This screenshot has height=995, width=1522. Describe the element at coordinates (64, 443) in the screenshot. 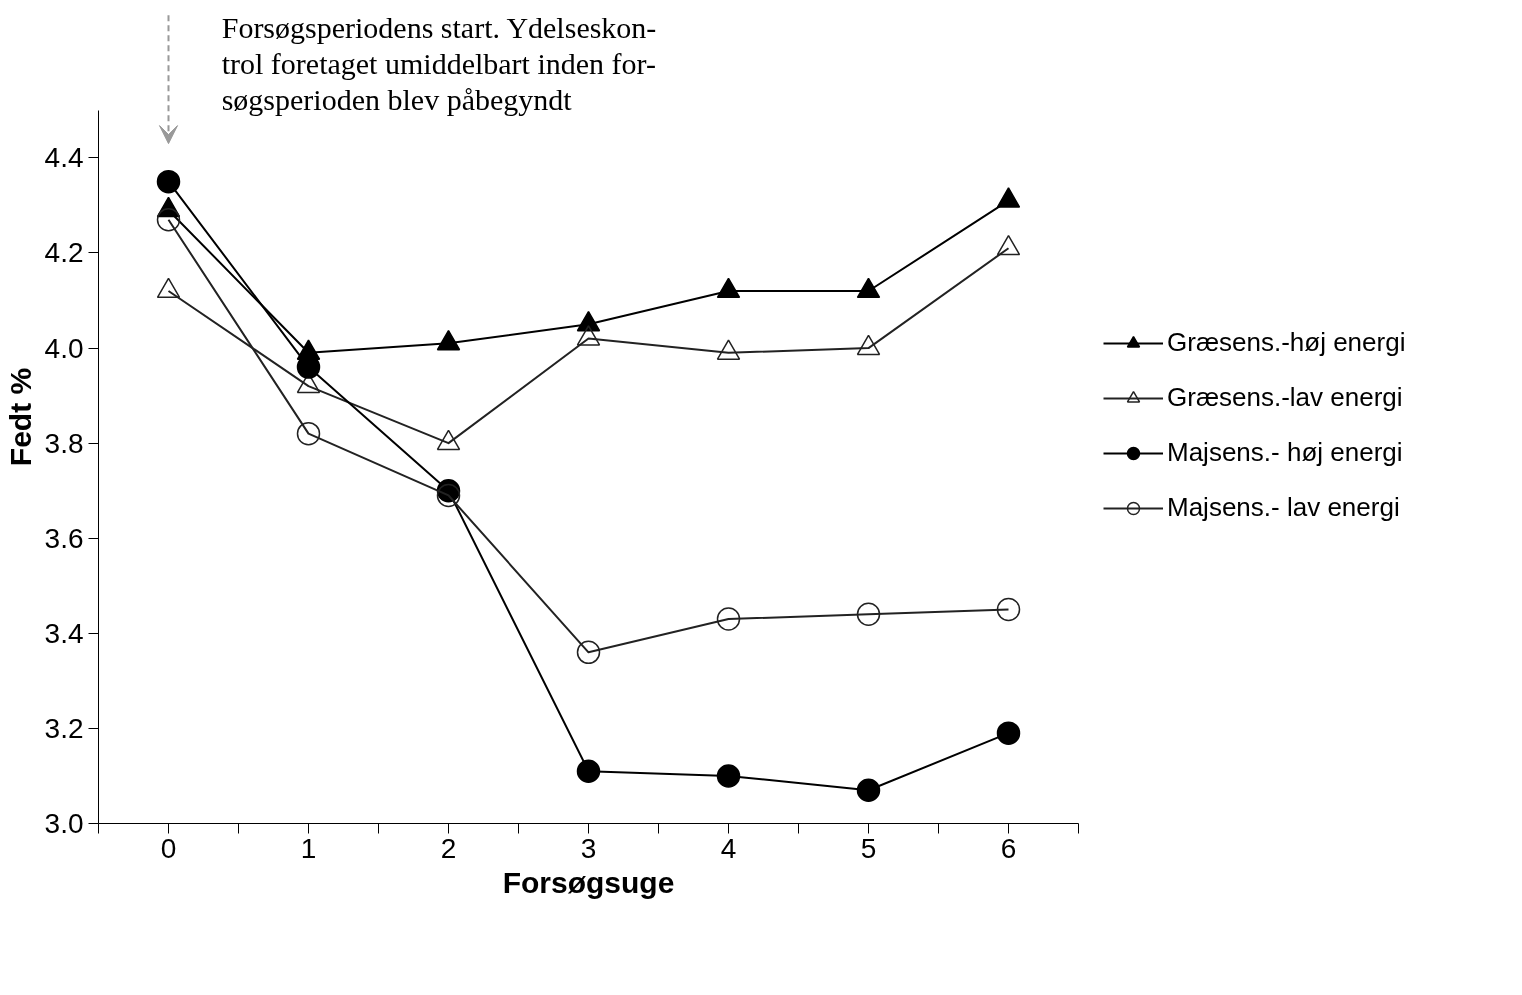

I see `y-tick-label: 3.8` at that location.